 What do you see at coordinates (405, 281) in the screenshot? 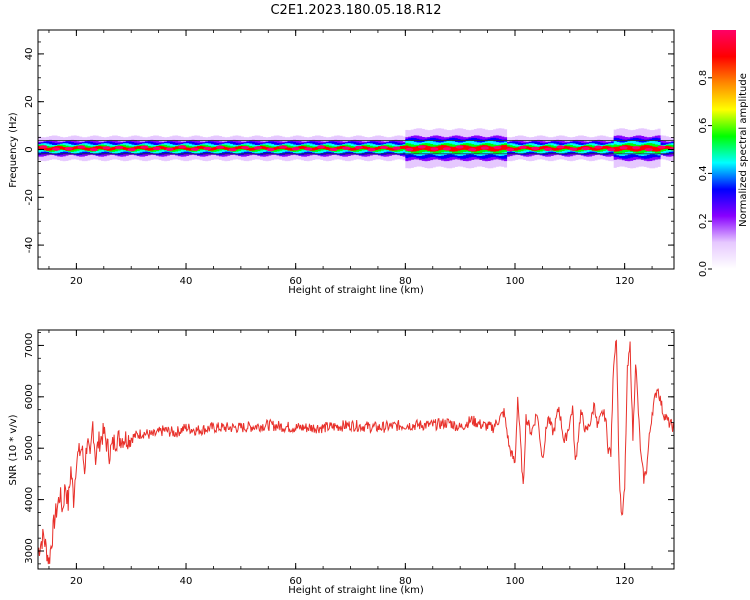
I see `spectrogram-xtick-label: 80` at bounding box center [405, 281].